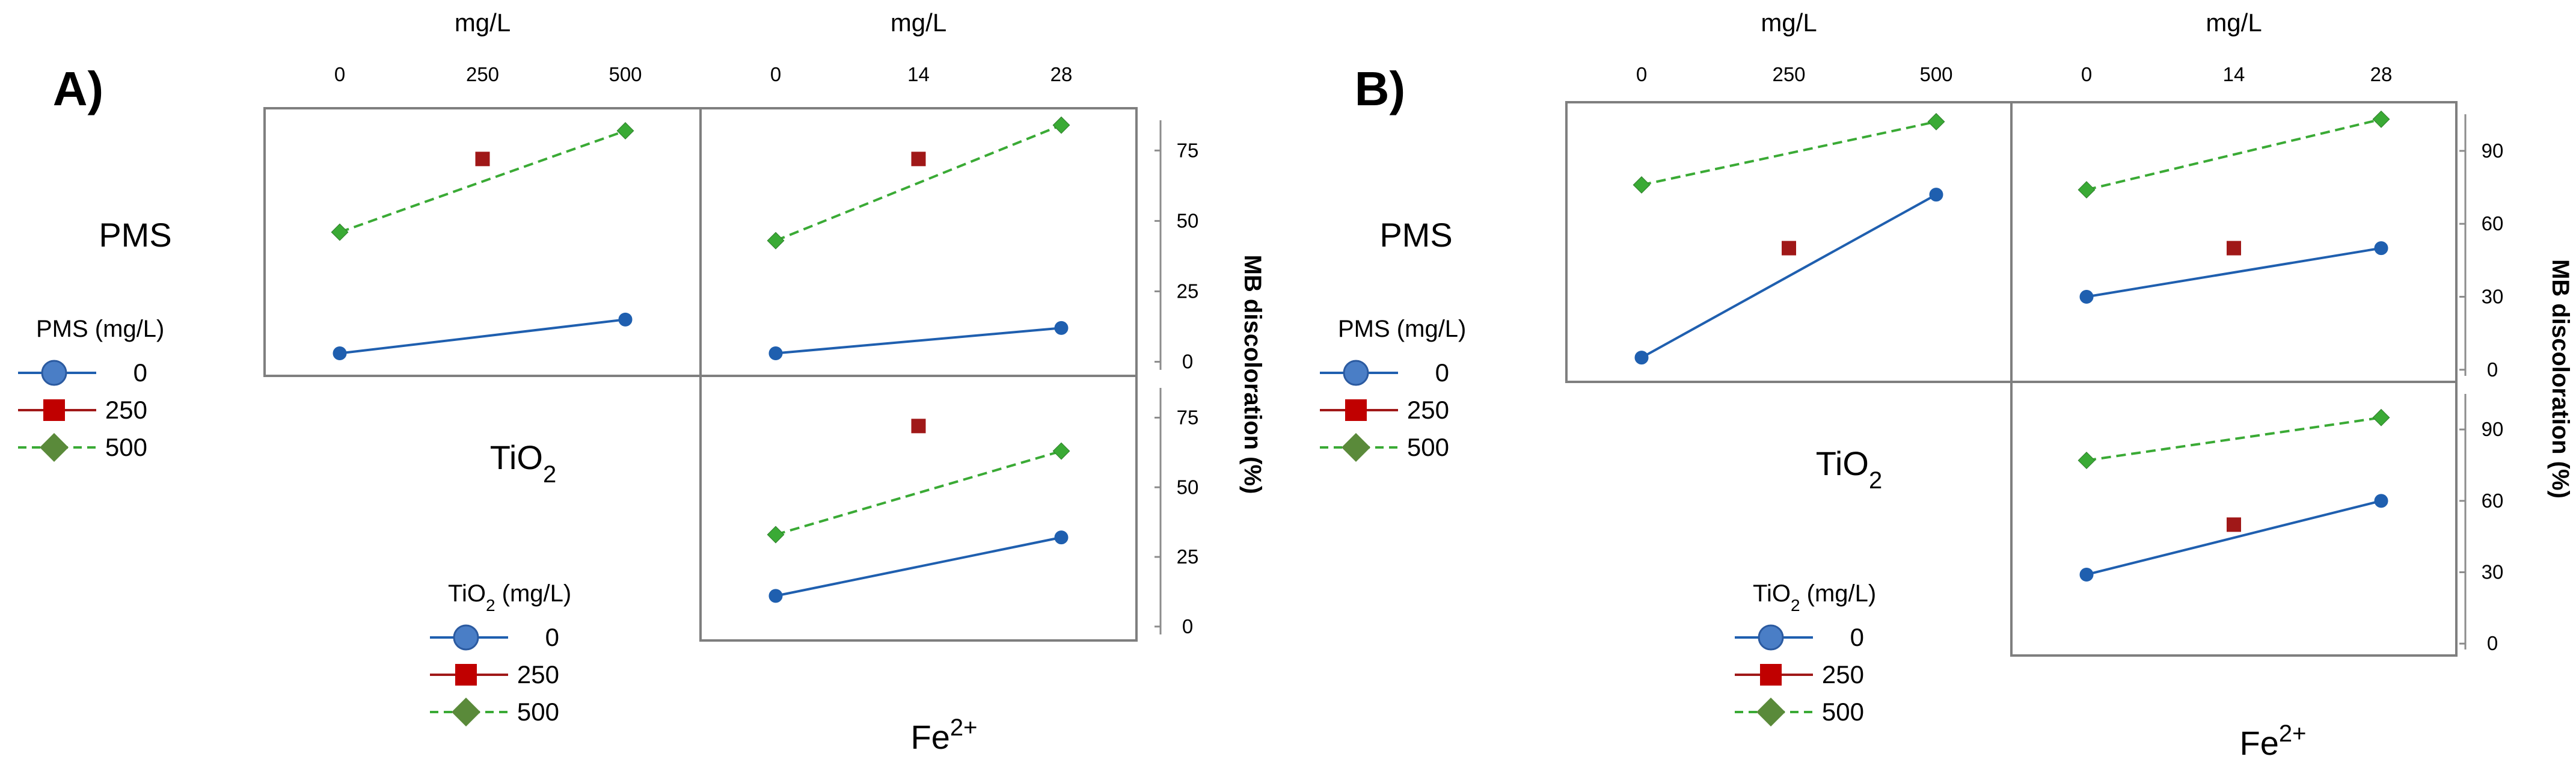 This screenshot has height=783, width=2576. I want to click on bottom-right-frame, so click(2234, 519).